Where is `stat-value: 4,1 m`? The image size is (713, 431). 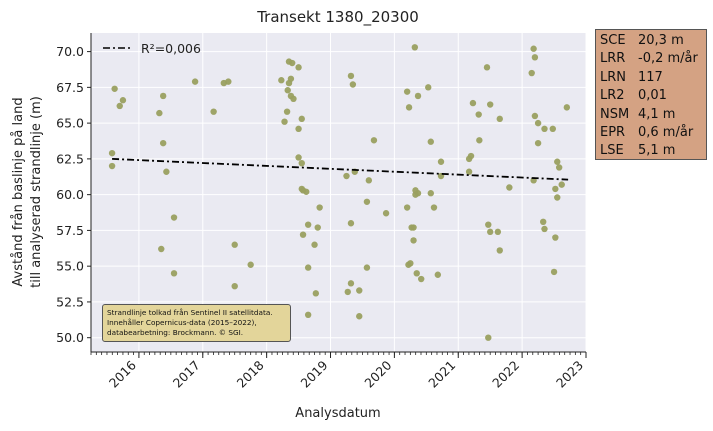 stat-value: 4,1 m is located at coordinates (657, 114).